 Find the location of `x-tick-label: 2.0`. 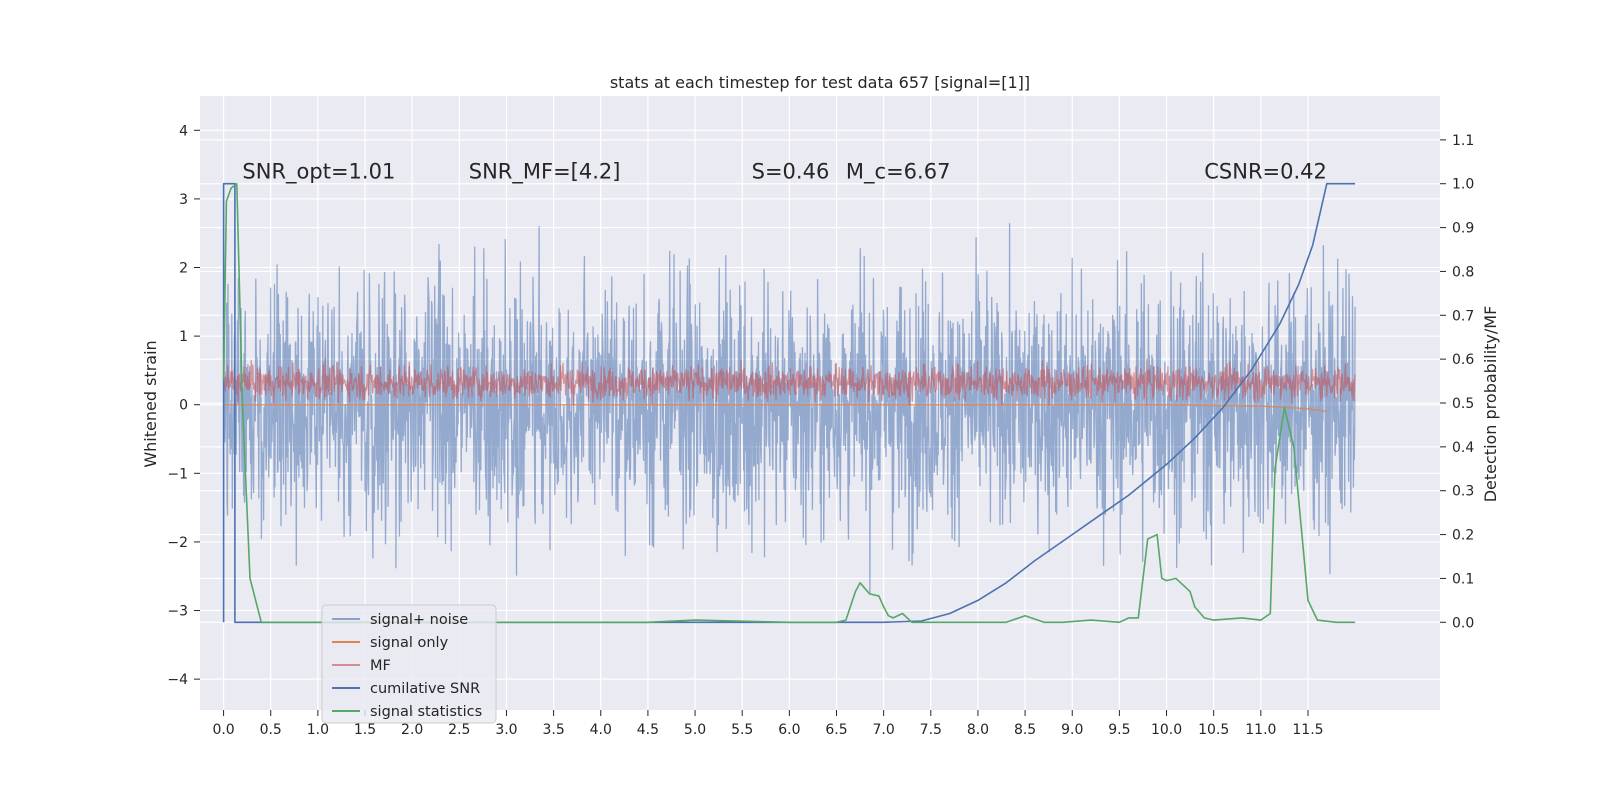

x-tick-label: 2.0 is located at coordinates (412, 730).